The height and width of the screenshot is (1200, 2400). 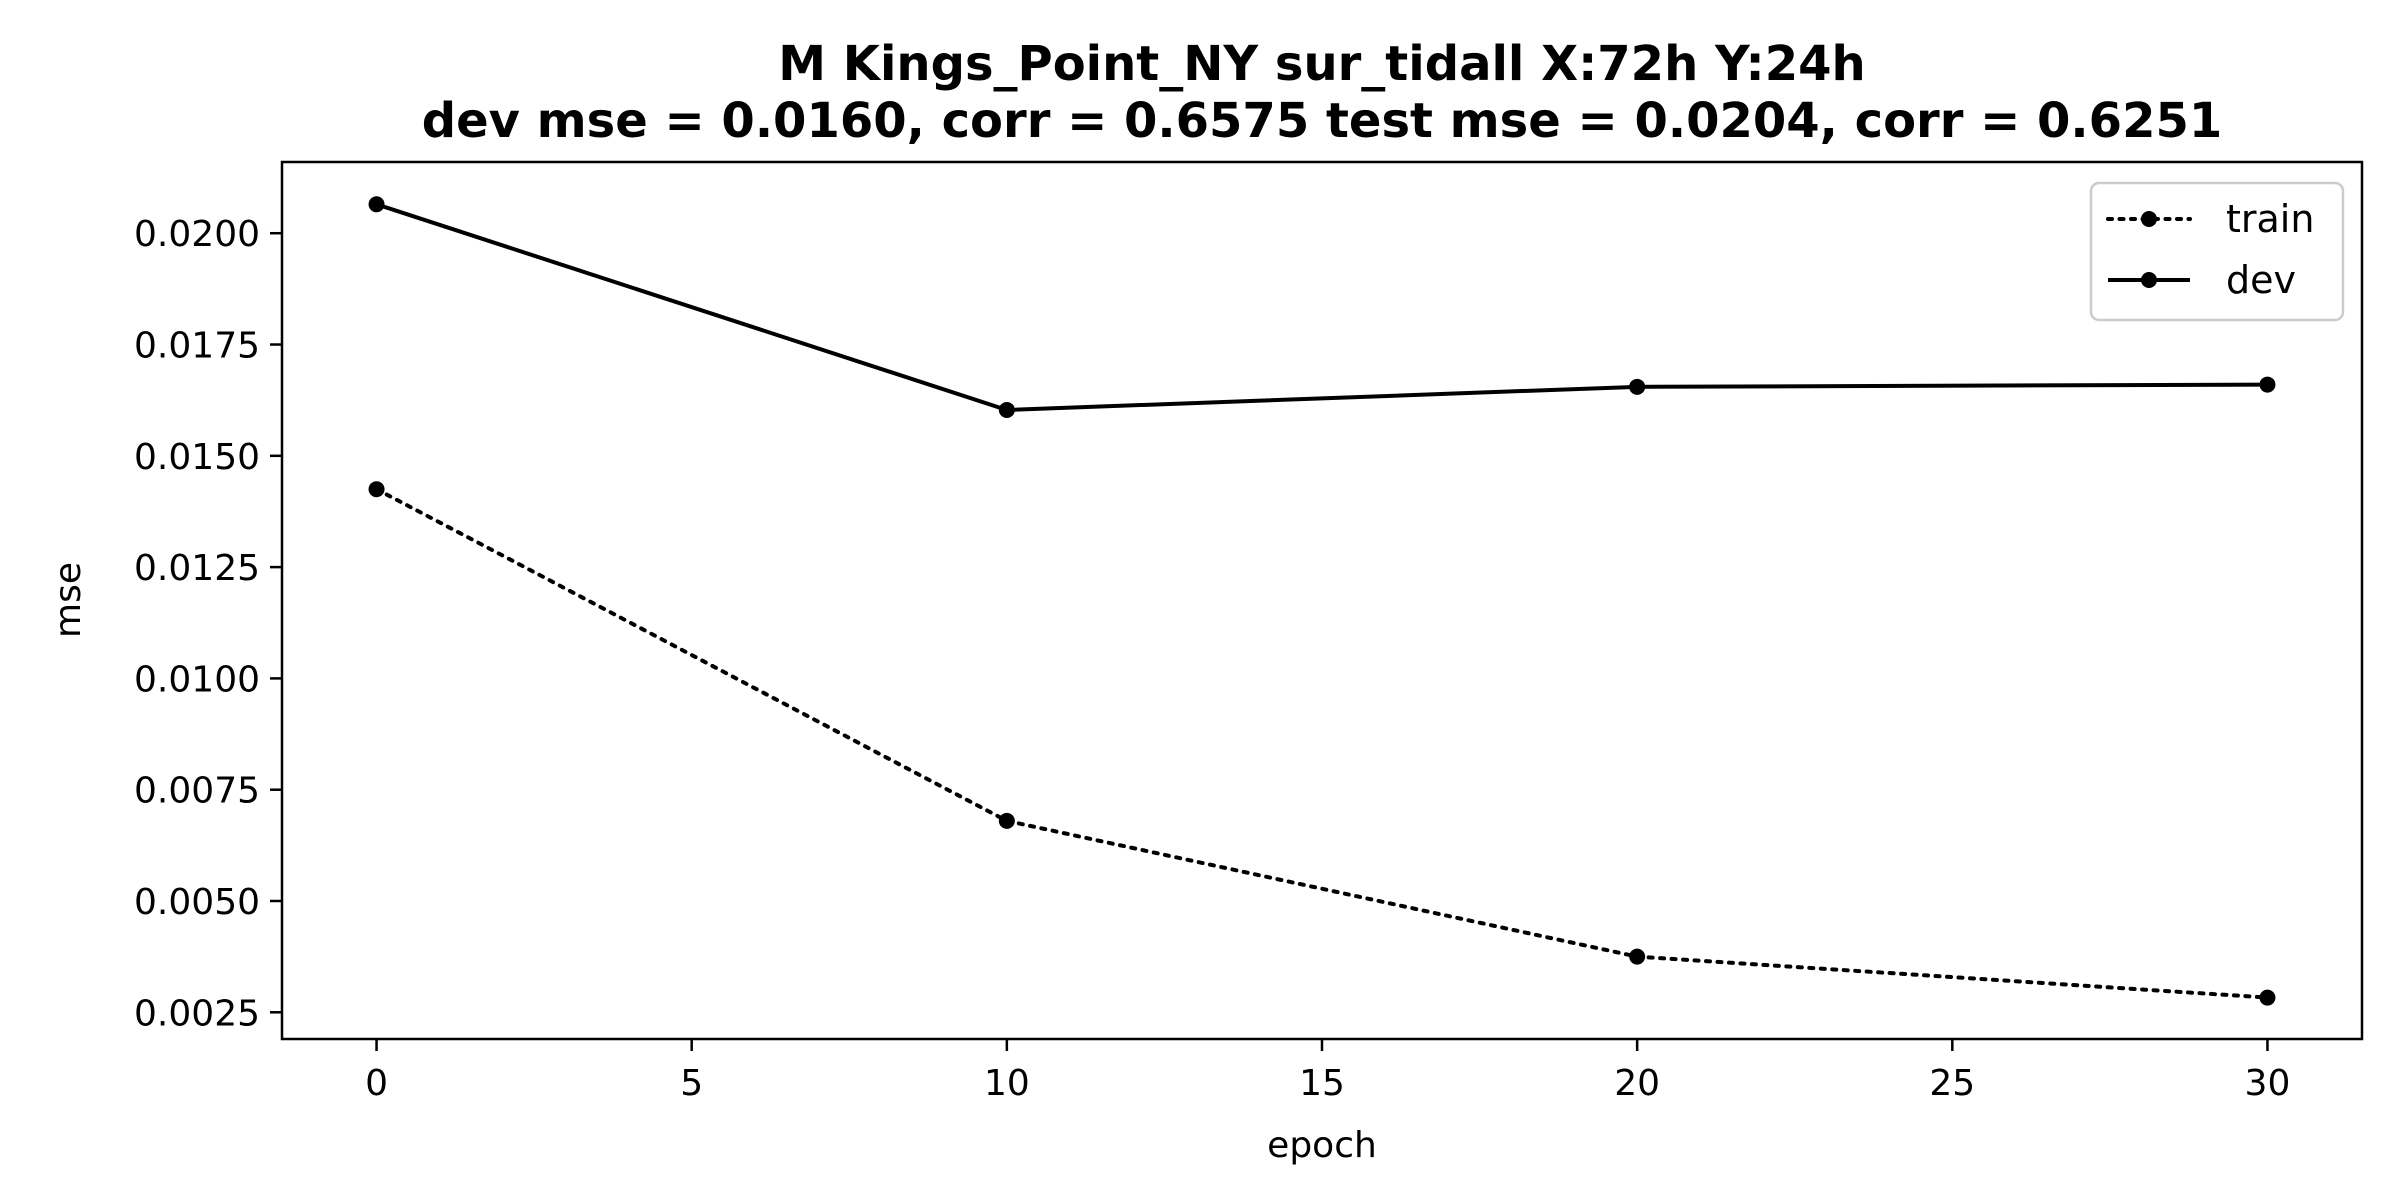 What do you see at coordinates (197, 457) in the screenshot?
I see `y-tick-label: 0.0150` at bounding box center [197, 457].